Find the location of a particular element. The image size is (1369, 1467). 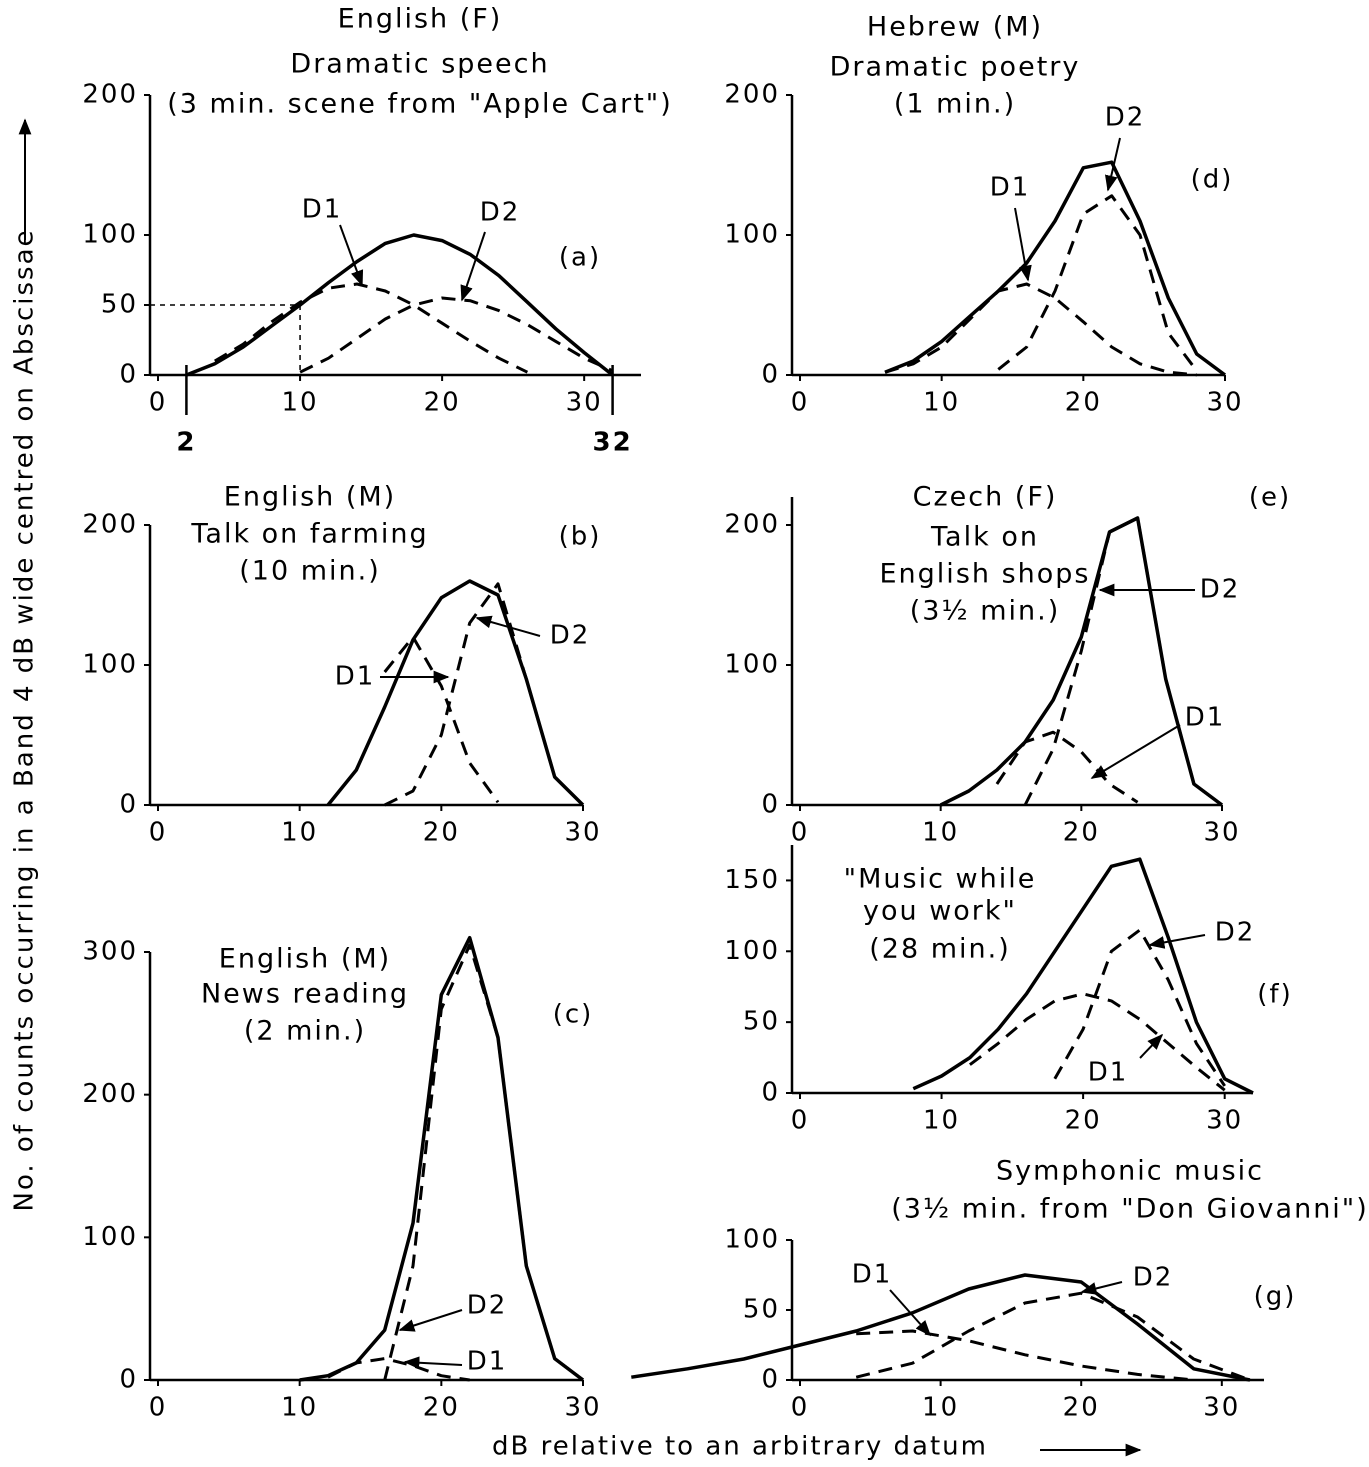

y-tick-label: 150 is located at coordinates (752, 880).